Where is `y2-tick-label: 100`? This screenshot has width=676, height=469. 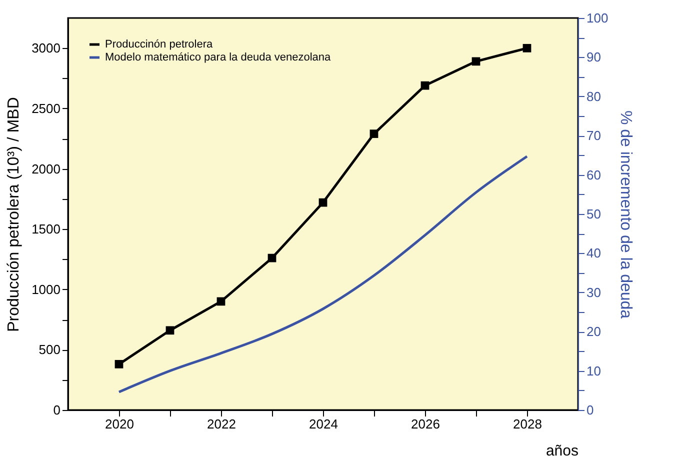
y2-tick-label: 100 is located at coordinates (597, 18).